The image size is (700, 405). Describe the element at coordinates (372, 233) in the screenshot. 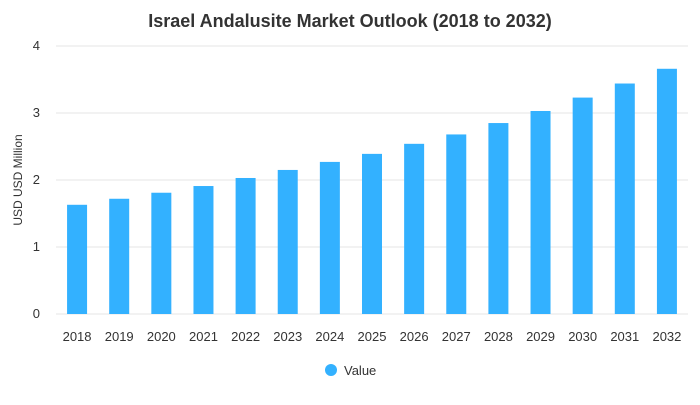

I see `bar-2025` at that location.